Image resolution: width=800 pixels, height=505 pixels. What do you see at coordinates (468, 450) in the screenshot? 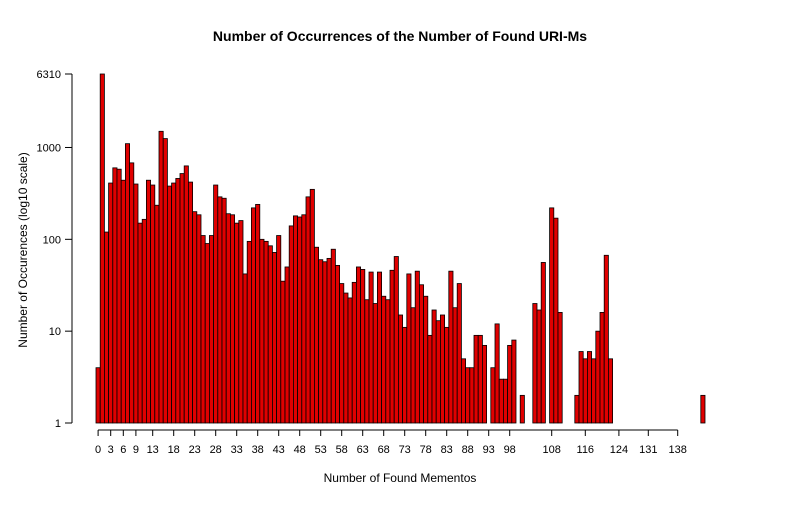
I see `x-tick-label-88: 88` at bounding box center [468, 450].